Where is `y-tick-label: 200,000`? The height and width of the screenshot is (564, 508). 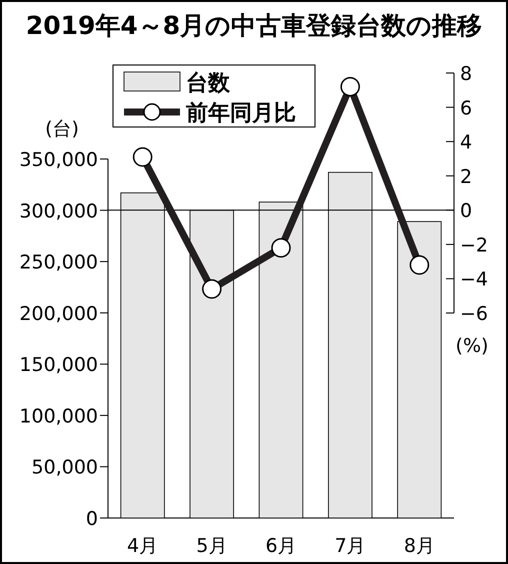 y-tick-label: 200,000 is located at coordinates (58, 313).